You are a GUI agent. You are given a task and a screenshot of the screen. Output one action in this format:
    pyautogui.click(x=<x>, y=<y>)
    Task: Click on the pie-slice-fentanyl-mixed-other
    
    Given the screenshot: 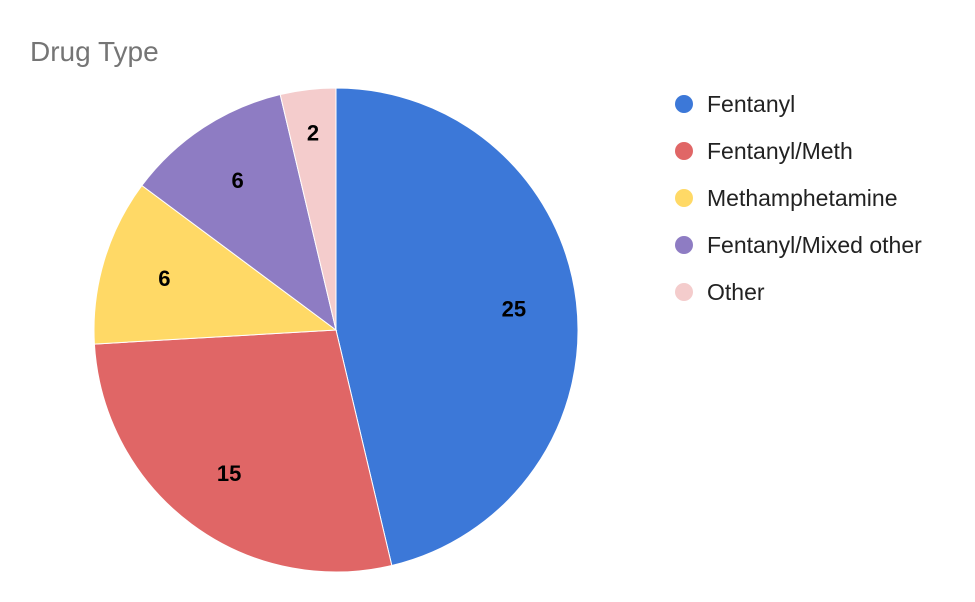 What is the action you would take?
    pyautogui.click(x=239, y=212)
    